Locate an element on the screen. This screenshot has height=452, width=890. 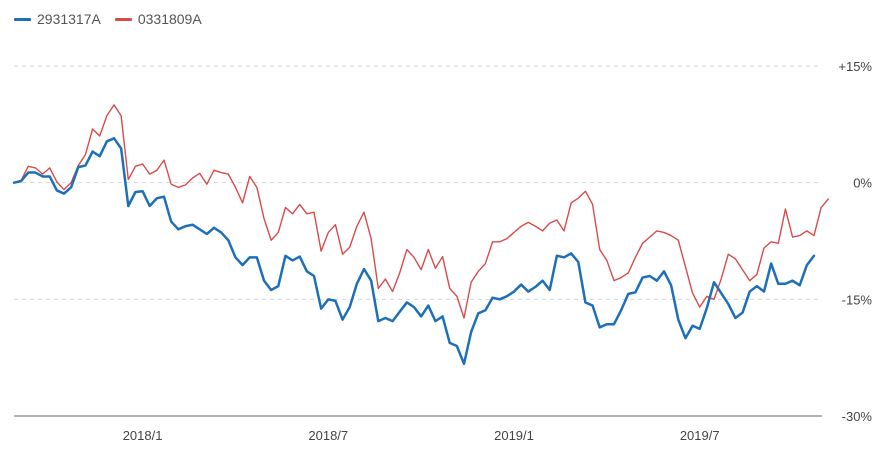
y-tick-label: -15% is located at coordinates (857, 299).